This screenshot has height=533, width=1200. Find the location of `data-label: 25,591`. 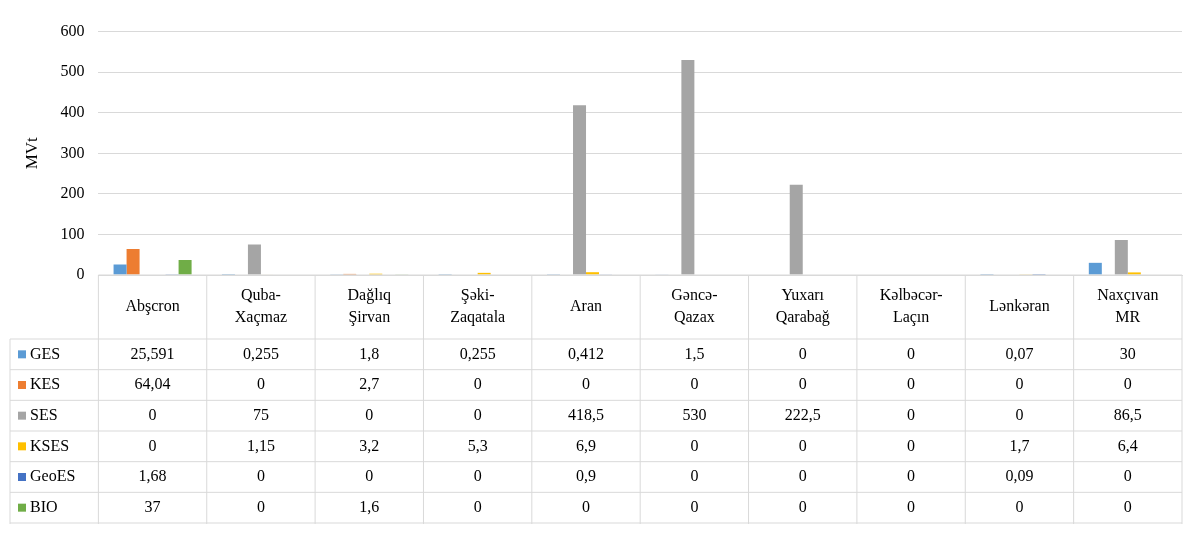

data-label: 25,591 is located at coordinates (152, 353).